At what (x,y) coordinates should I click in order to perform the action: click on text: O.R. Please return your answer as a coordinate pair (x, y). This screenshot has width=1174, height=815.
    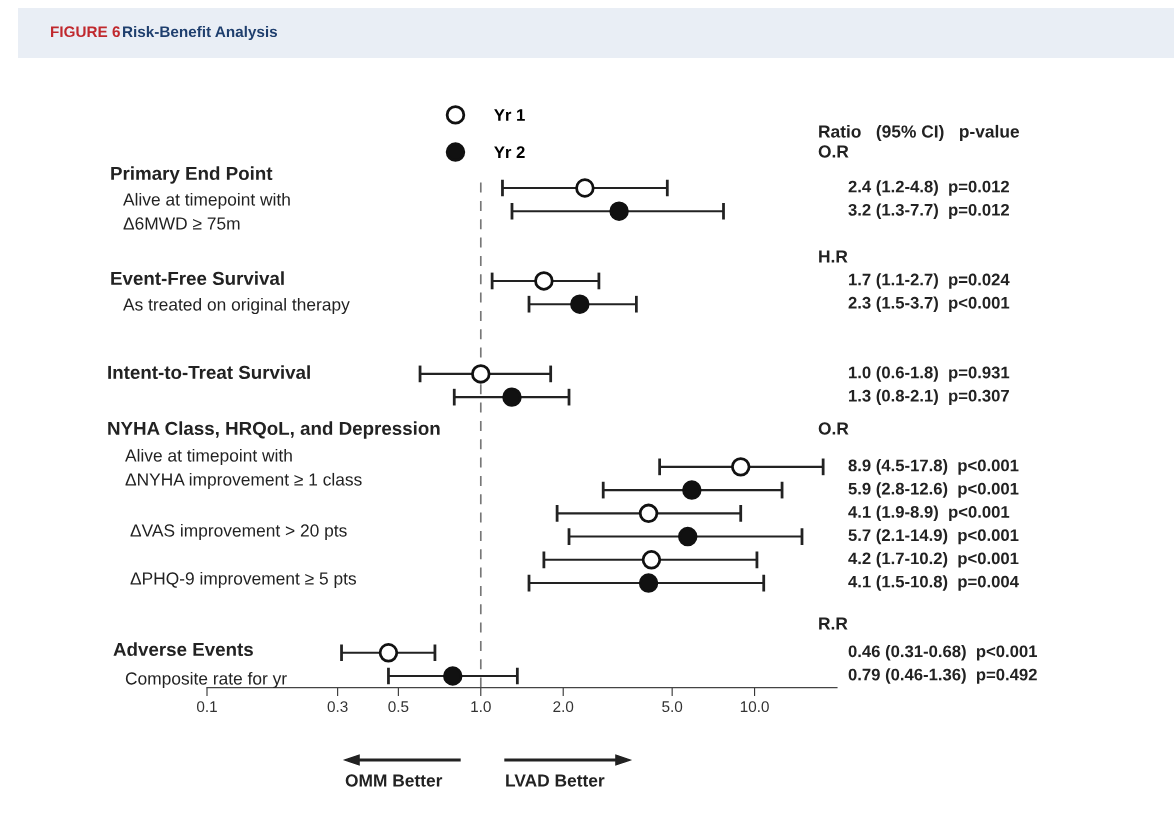
    Looking at the image, I should click on (833, 151).